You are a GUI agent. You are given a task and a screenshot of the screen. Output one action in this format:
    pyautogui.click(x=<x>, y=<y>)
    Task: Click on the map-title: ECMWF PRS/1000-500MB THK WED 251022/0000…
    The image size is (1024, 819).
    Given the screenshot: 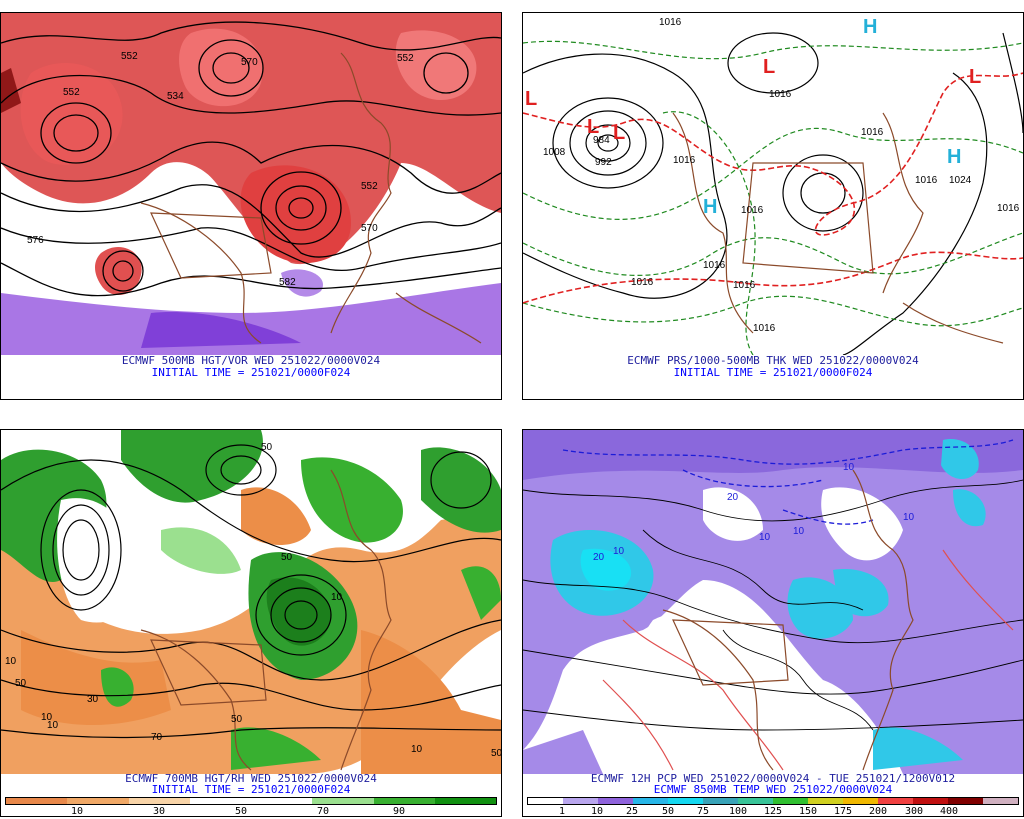 What is the action you would take?
    pyautogui.click(x=773, y=360)
    